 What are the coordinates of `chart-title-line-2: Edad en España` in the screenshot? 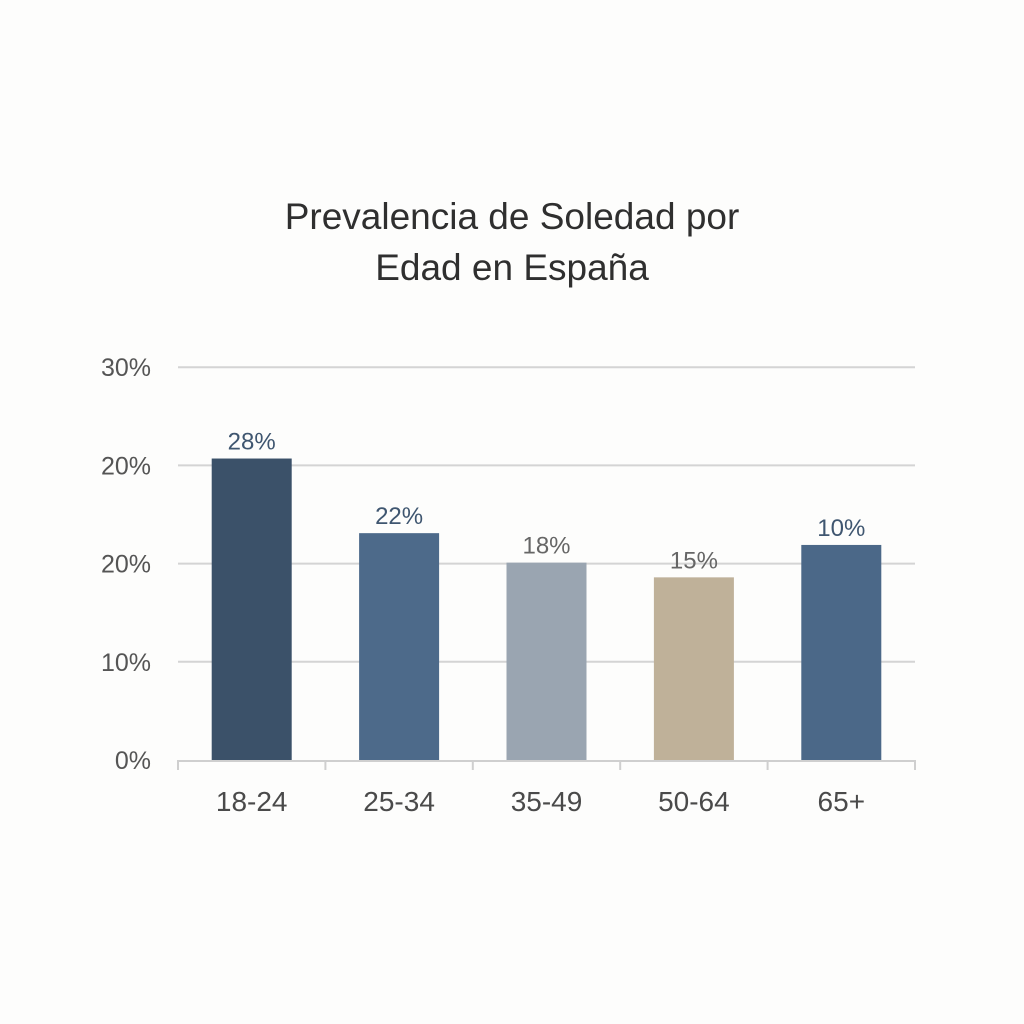 It's located at (512, 267).